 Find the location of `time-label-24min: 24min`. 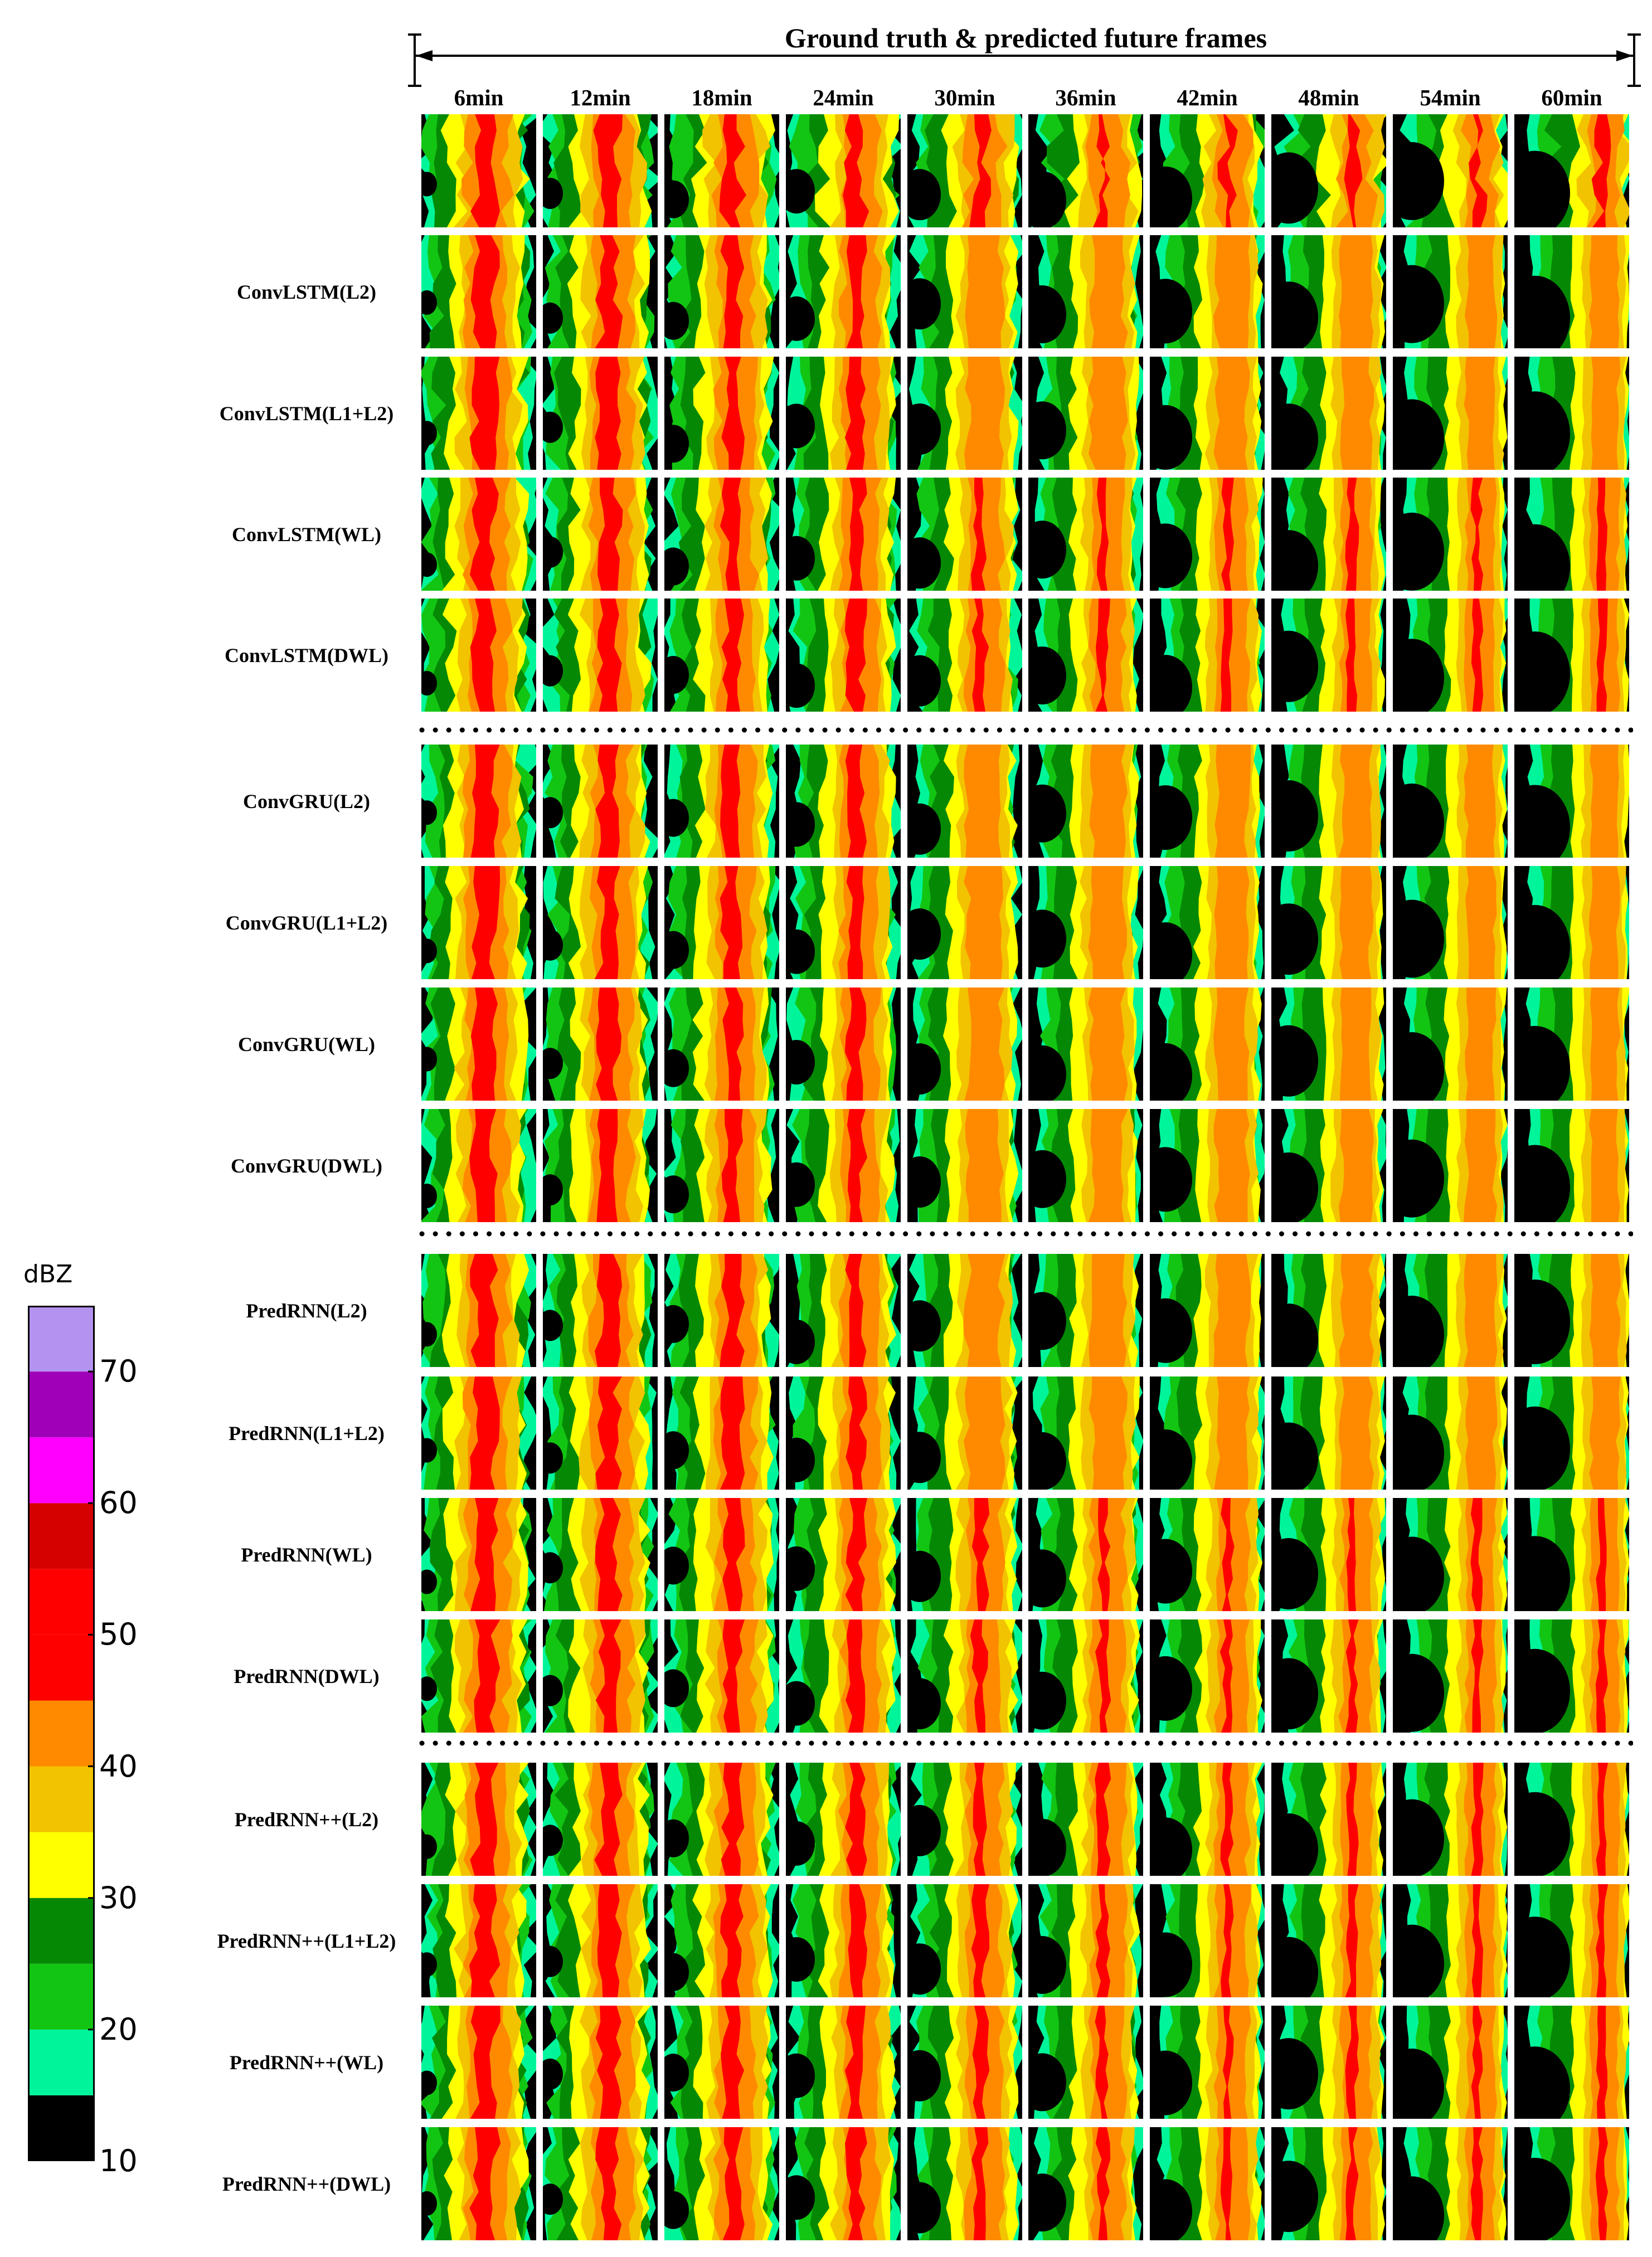

time-label-24min: 24min is located at coordinates (843, 97).